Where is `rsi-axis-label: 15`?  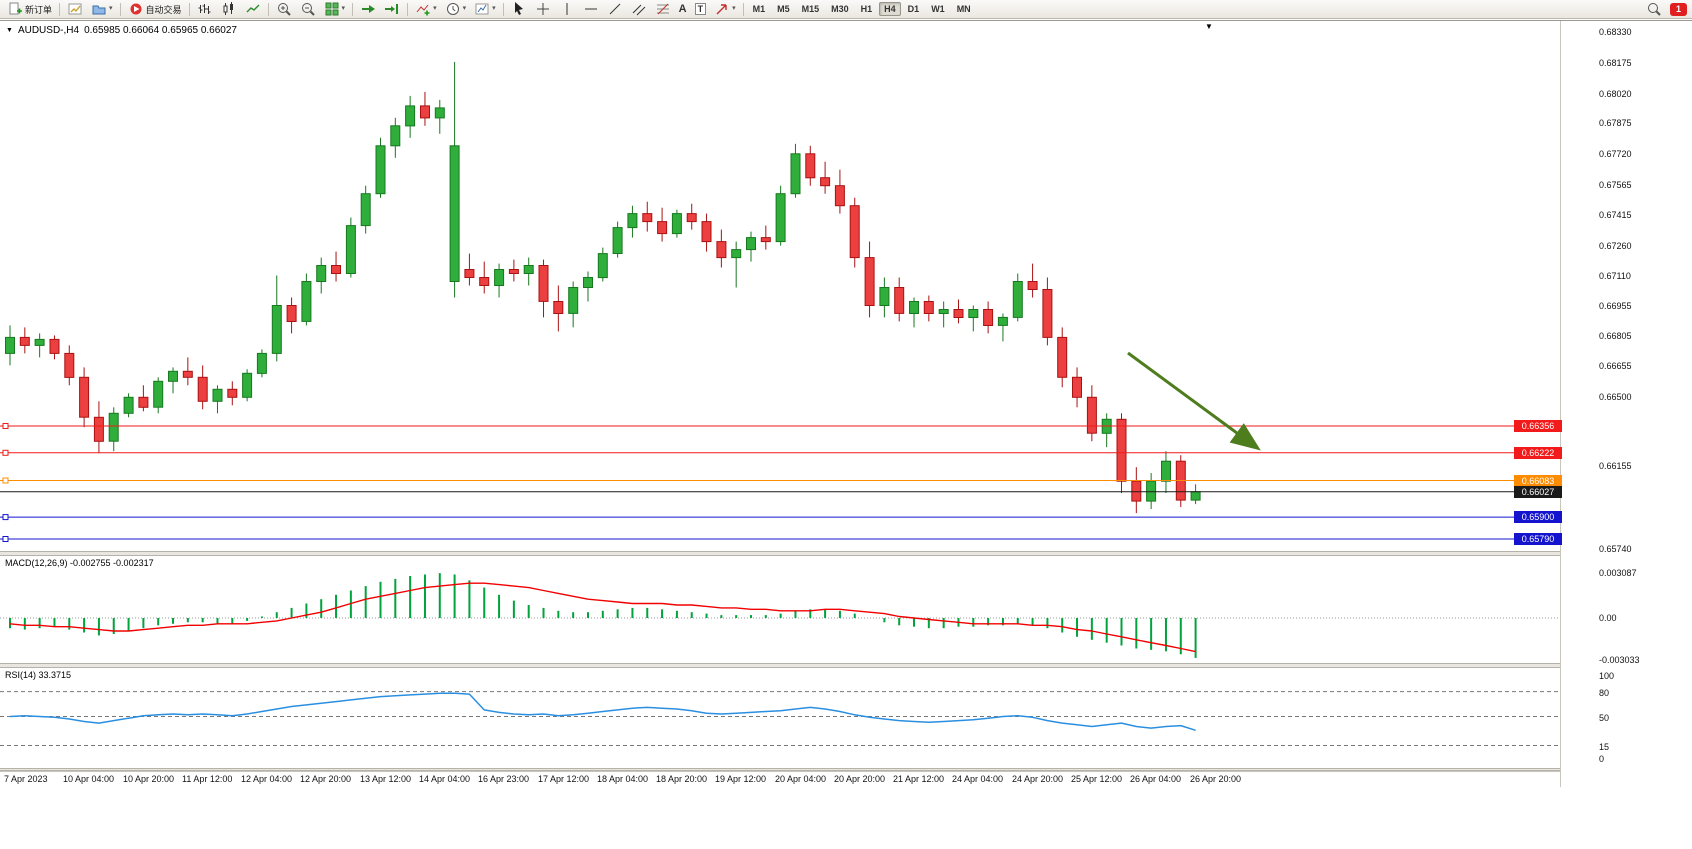 rsi-axis-label: 15 is located at coordinates (1604, 747).